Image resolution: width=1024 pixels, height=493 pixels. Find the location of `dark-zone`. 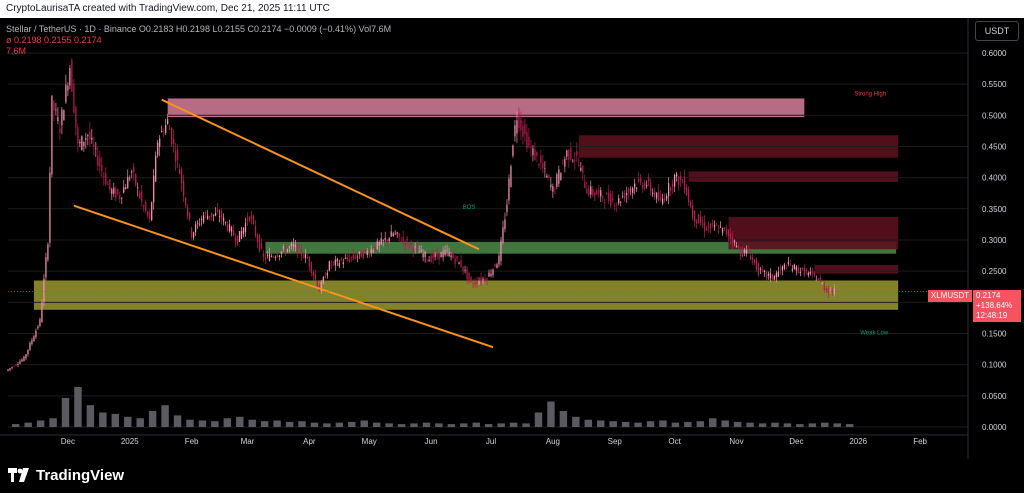

dark-zone is located at coordinates (793, 176).